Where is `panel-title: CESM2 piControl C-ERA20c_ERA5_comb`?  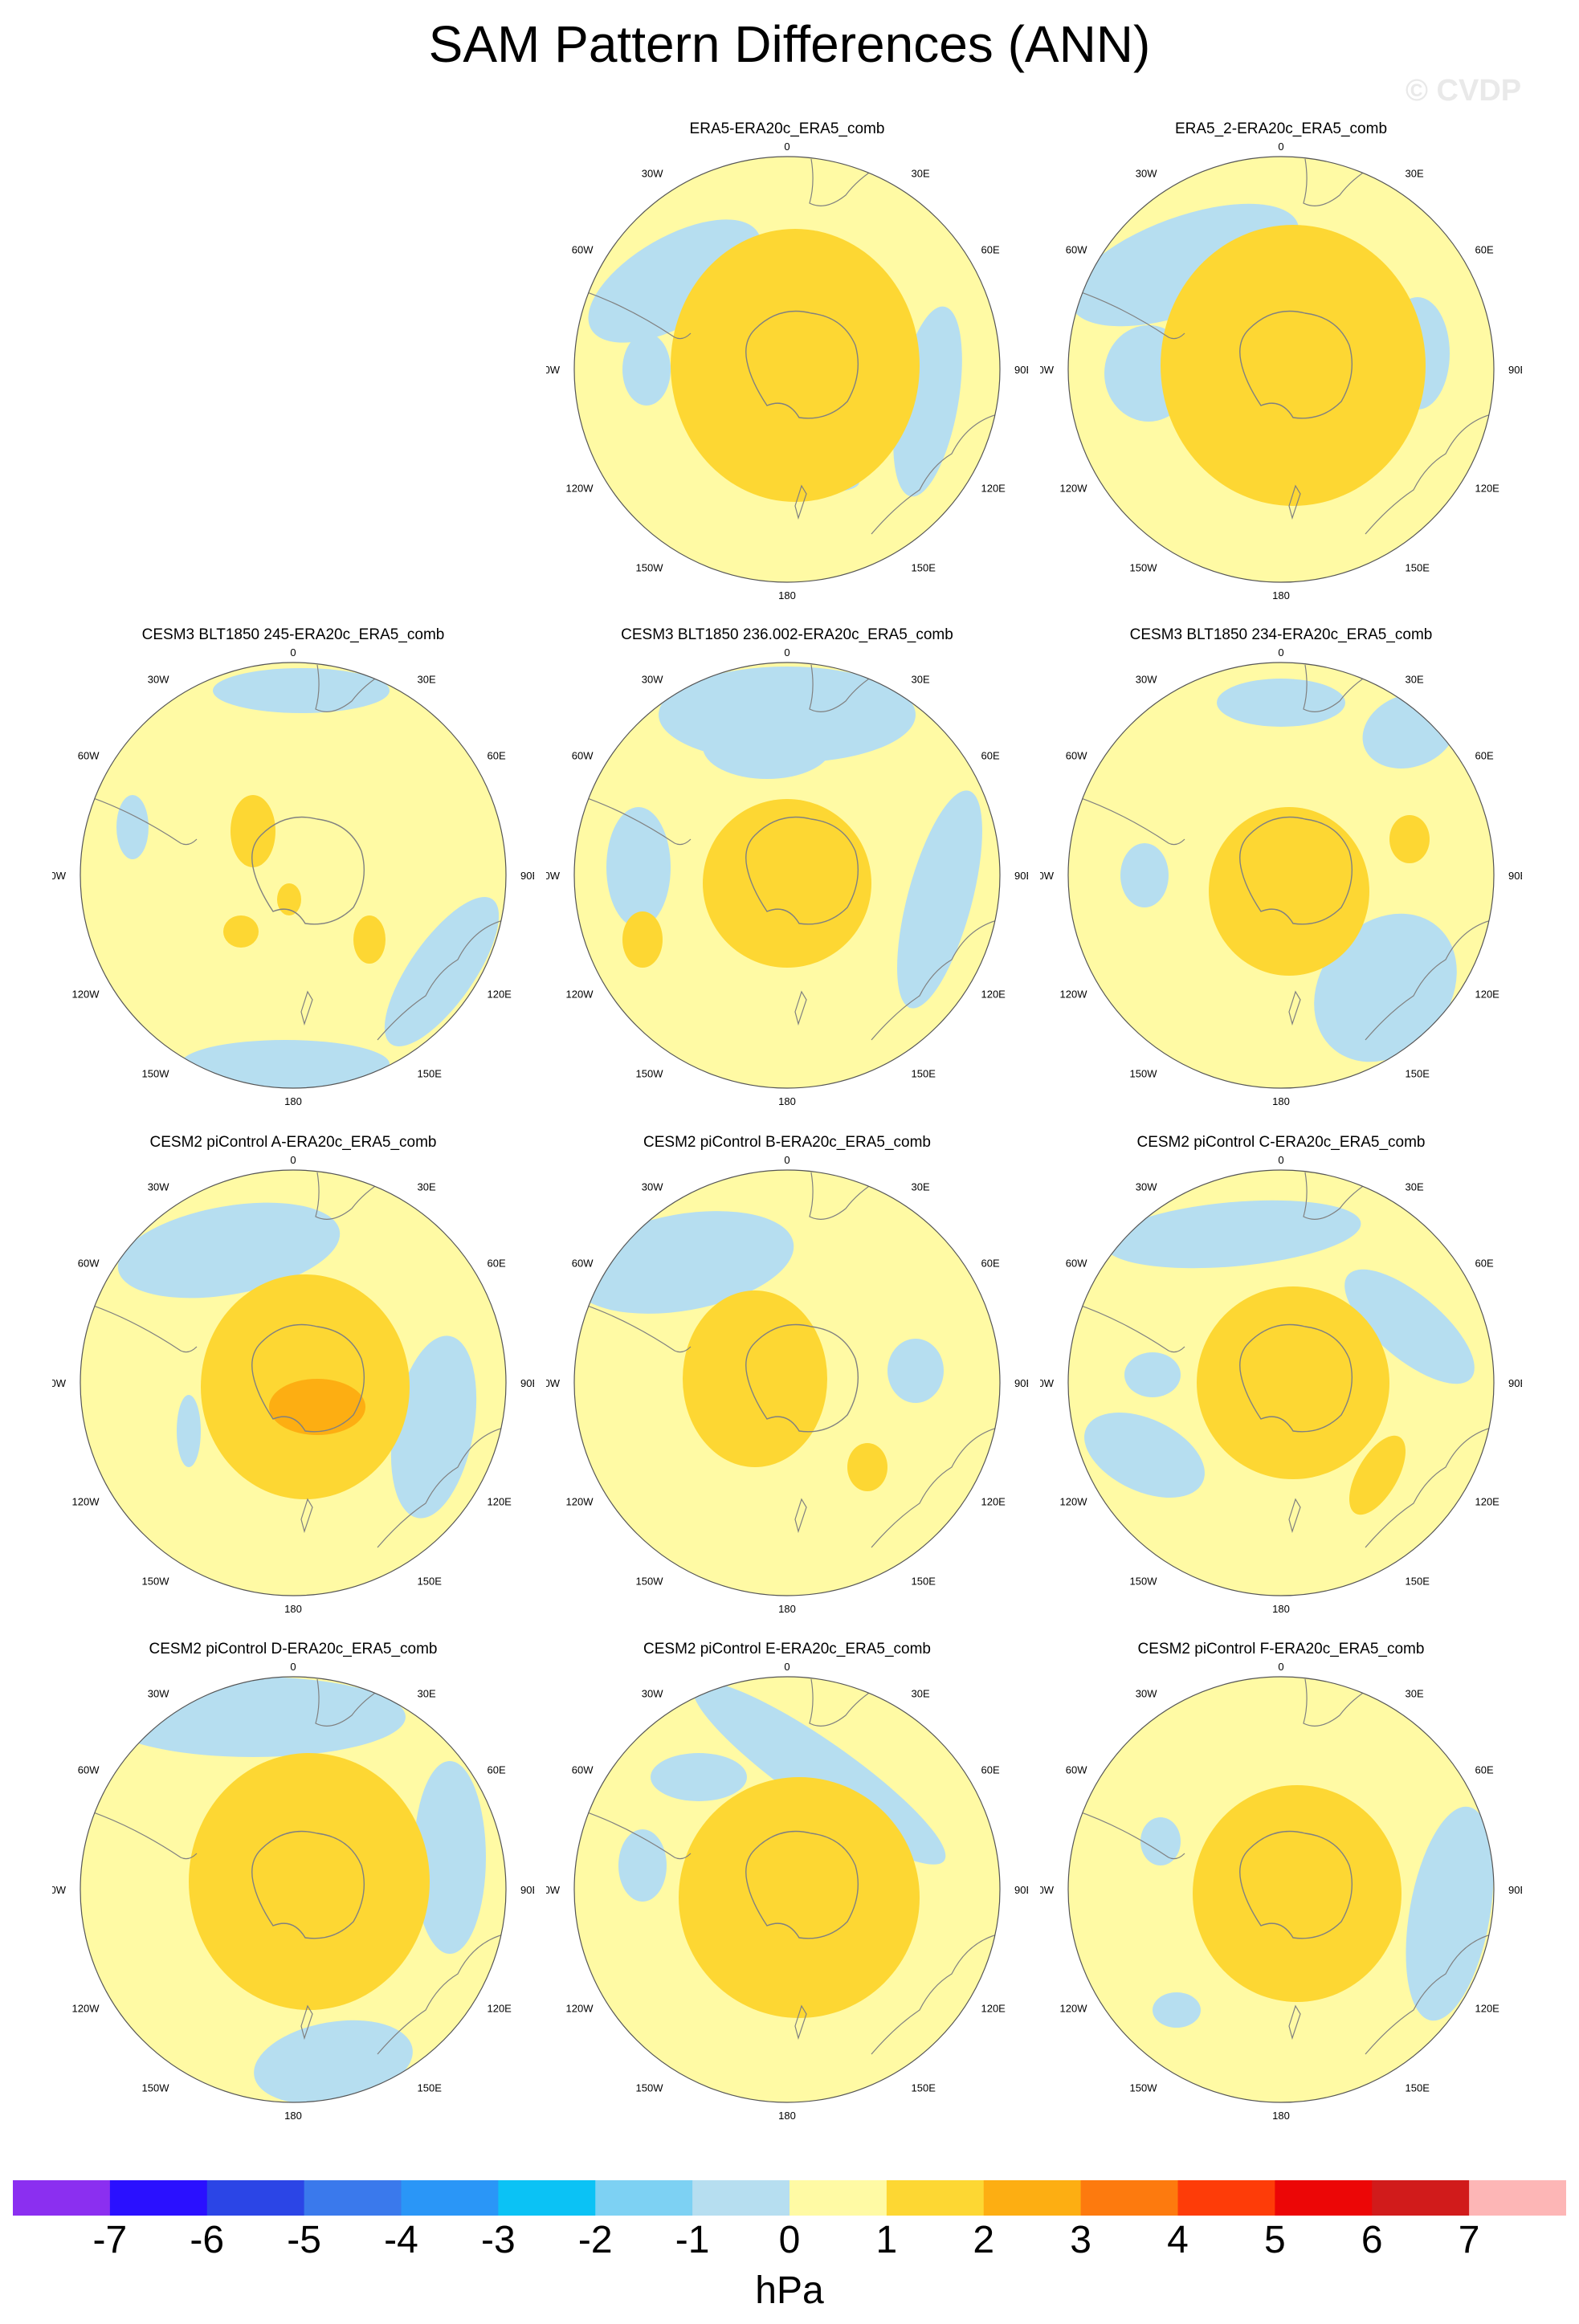 panel-title: CESM2 piControl C-ERA20c_ERA5_comb is located at coordinates (1281, 1143).